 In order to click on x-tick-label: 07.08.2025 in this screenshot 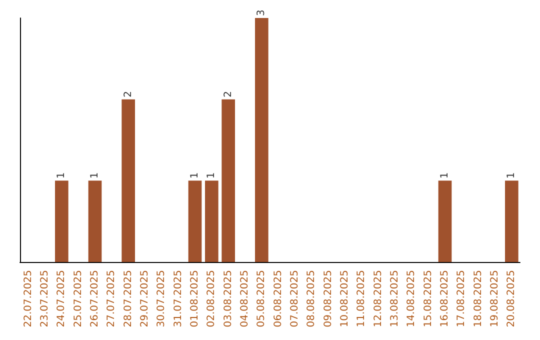, I will do `click(295, 299)`.